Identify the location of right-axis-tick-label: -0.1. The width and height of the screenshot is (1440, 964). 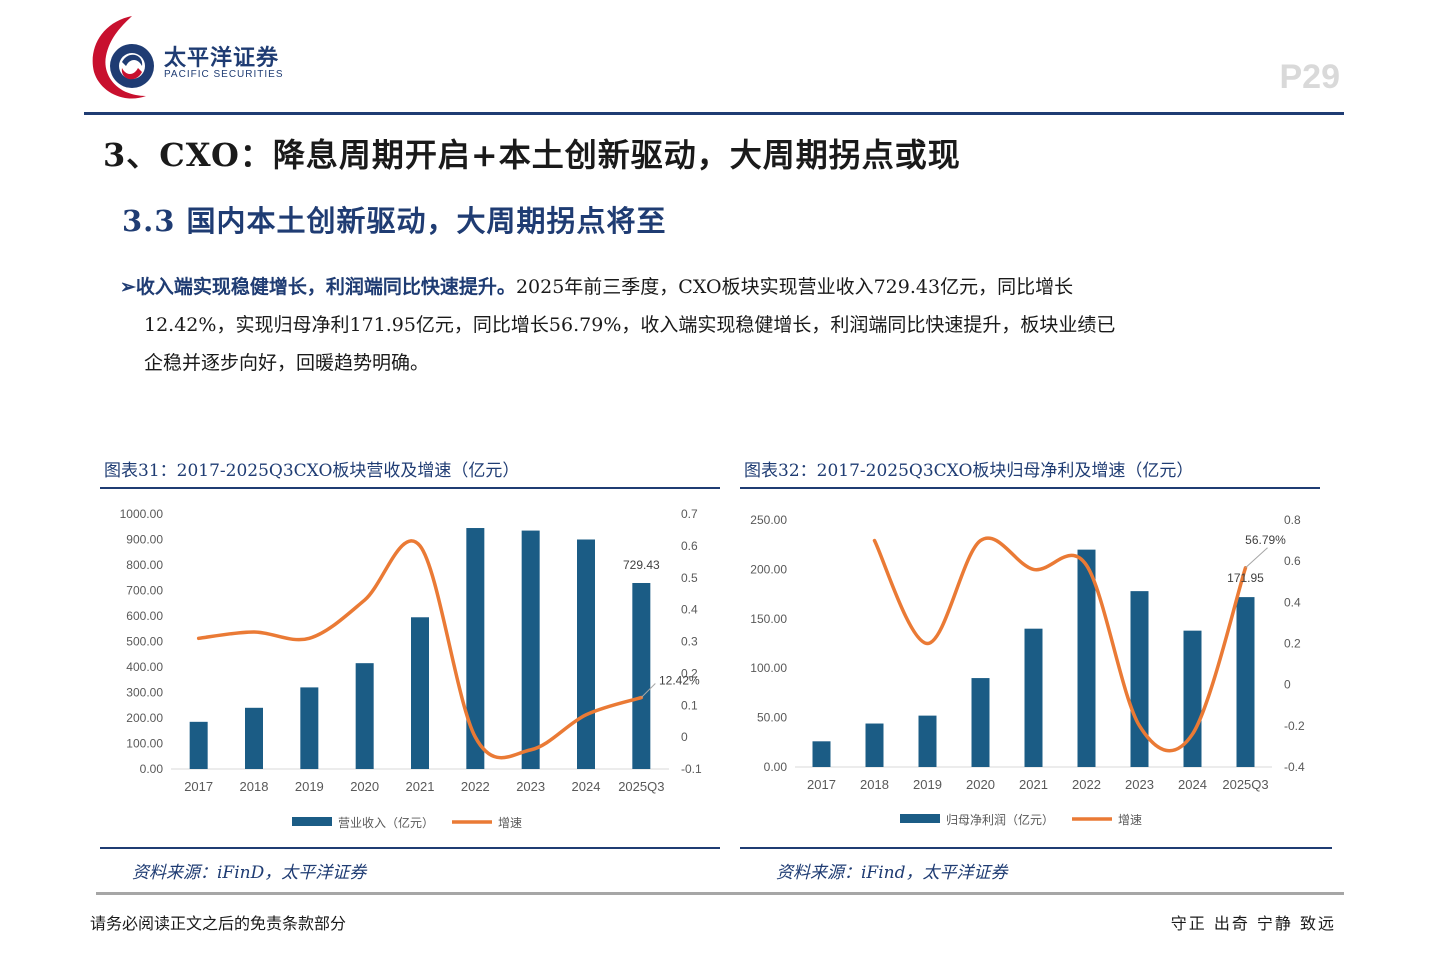
(691, 769).